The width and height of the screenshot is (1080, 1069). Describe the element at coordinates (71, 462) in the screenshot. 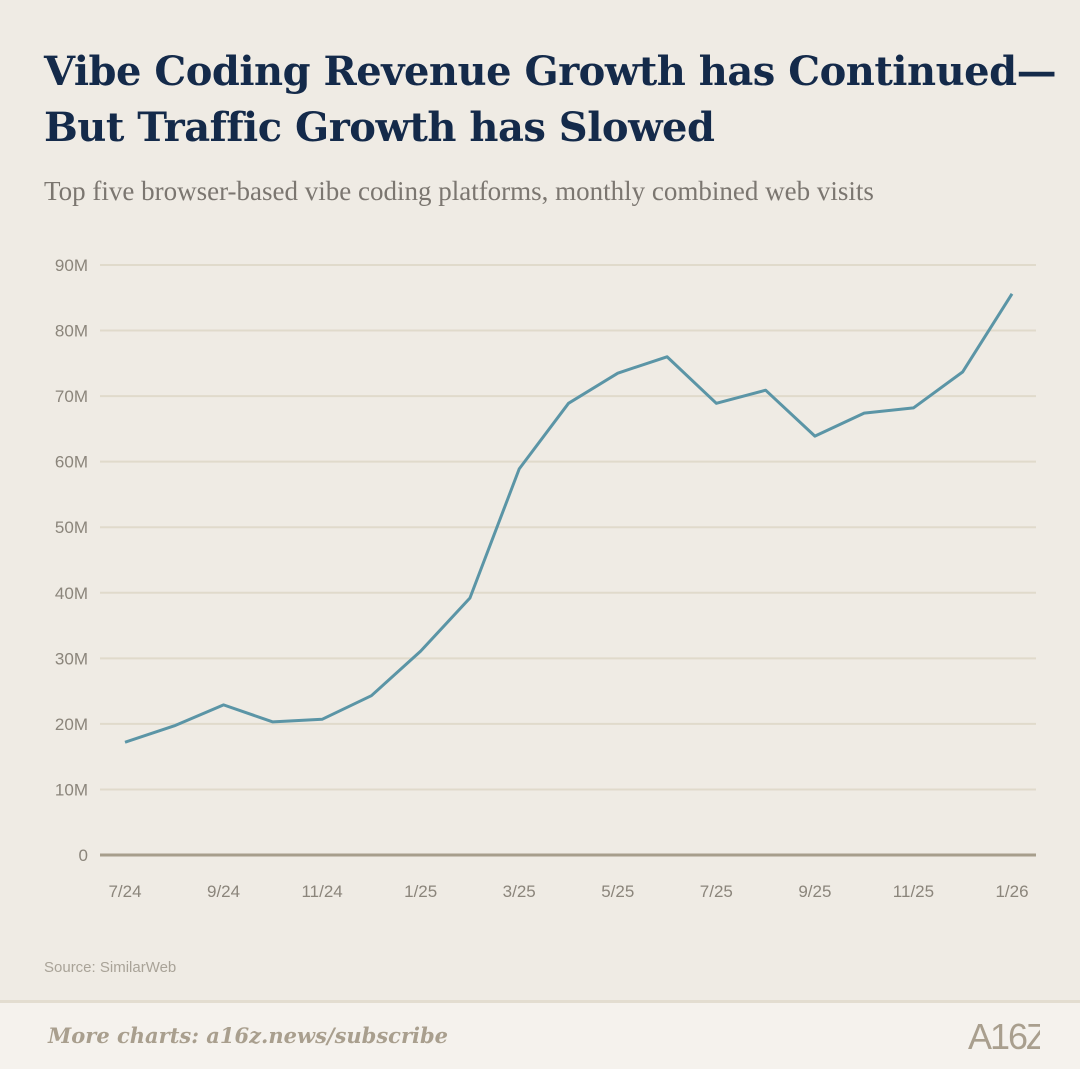

I see `y-tick-label: 60M` at that location.